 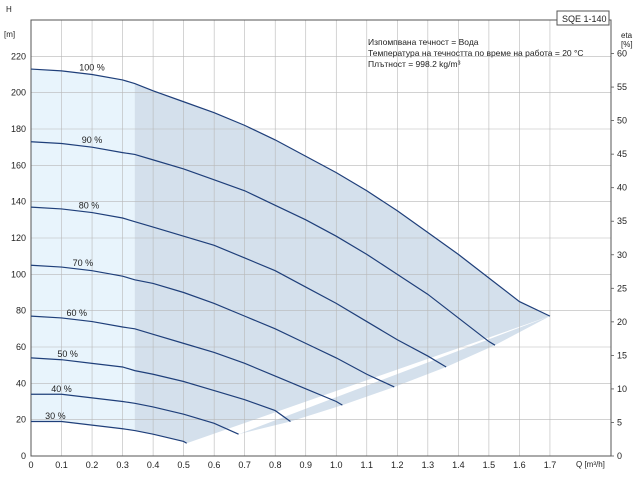 What do you see at coordinates (18, 238) in the screenshot?
I see `y-left-tick-label: 120` at bounding box center [18, 238].